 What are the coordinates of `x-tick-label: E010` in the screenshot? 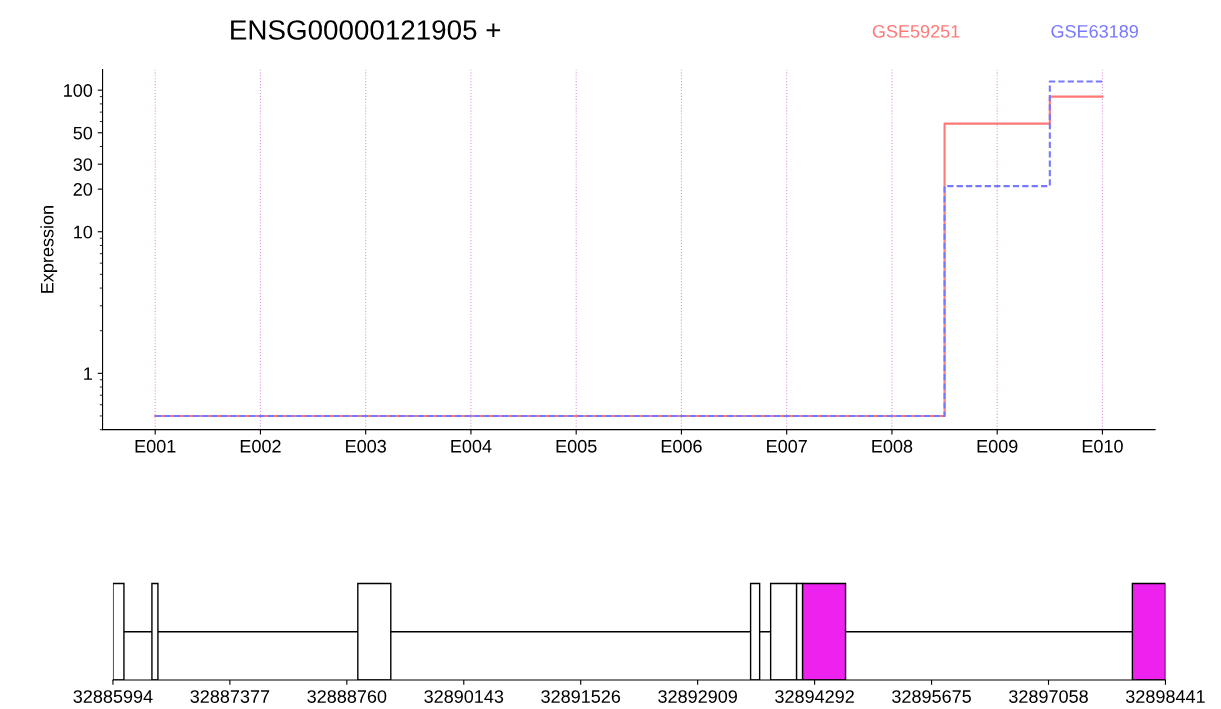 It's located at (1102, 446).